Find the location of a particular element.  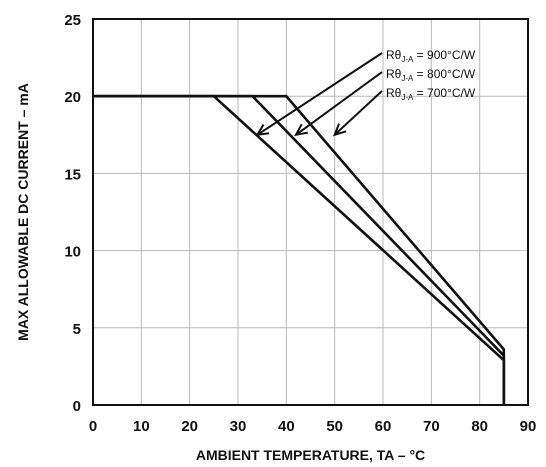

x-tick-label: 90 is located at coordinates (528, 426).